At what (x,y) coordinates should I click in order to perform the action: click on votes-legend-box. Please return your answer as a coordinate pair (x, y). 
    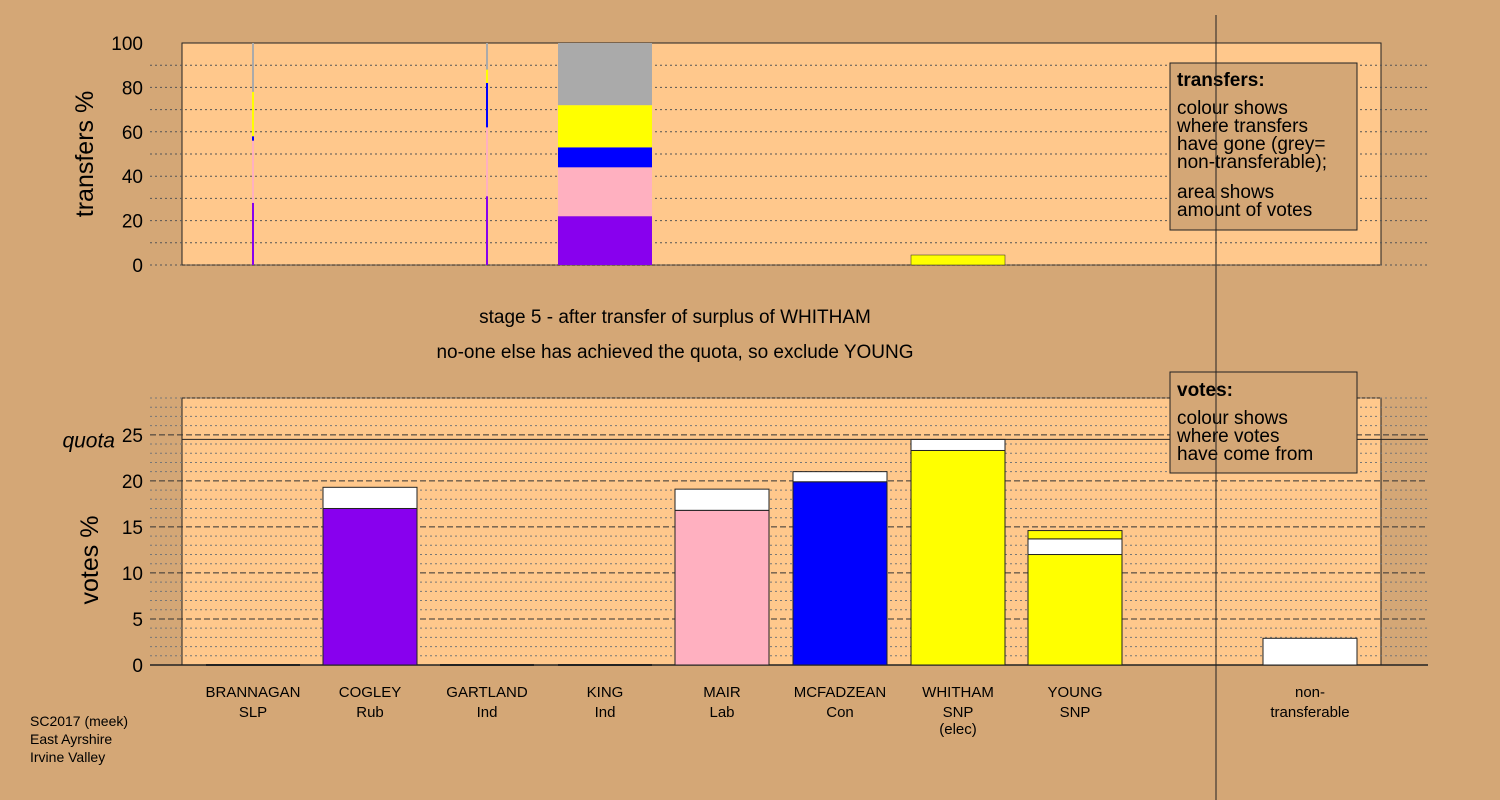
    Looking at the image, I should click on (1263, 422).